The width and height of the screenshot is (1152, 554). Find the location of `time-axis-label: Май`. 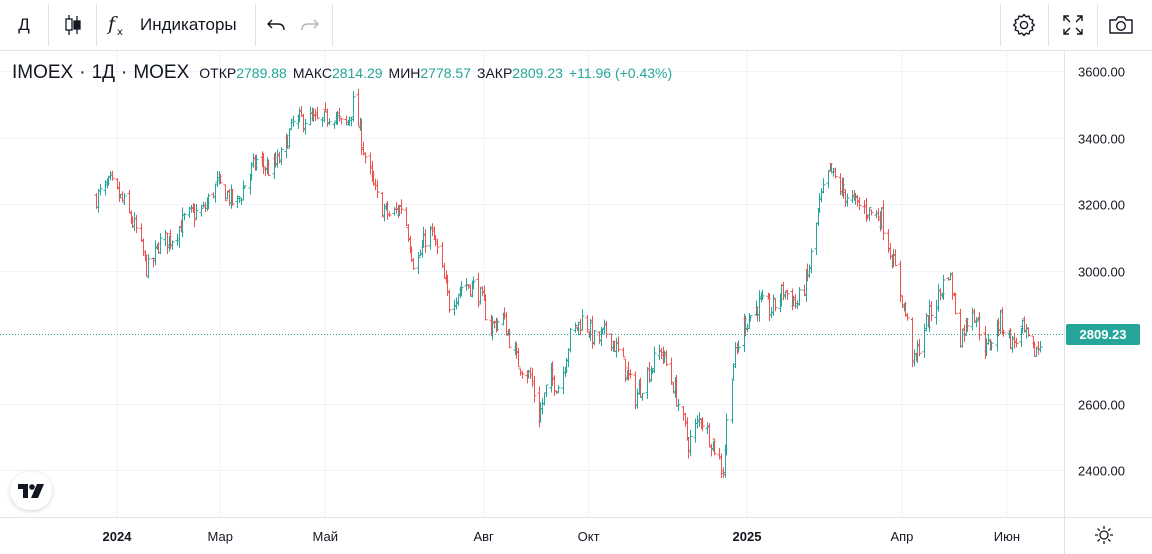

time-axis-label: Май is located at coordinates (325, 536).